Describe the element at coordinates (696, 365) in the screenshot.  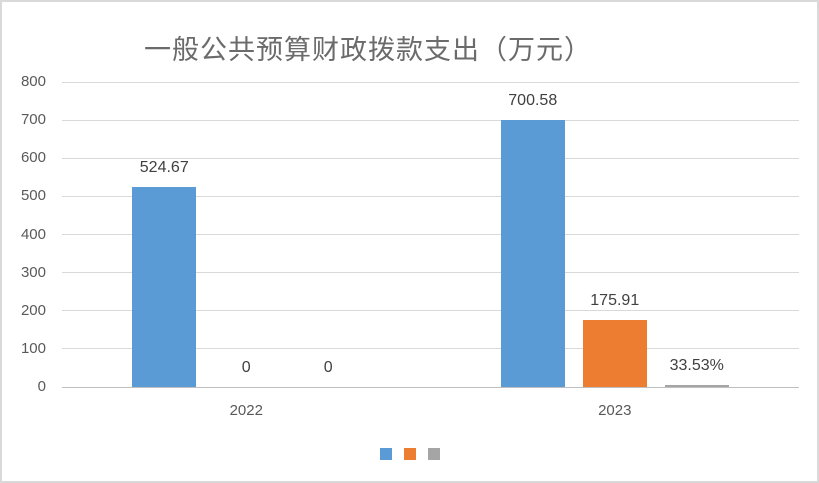
I see `bar-value-label: 33.53%` at that location.